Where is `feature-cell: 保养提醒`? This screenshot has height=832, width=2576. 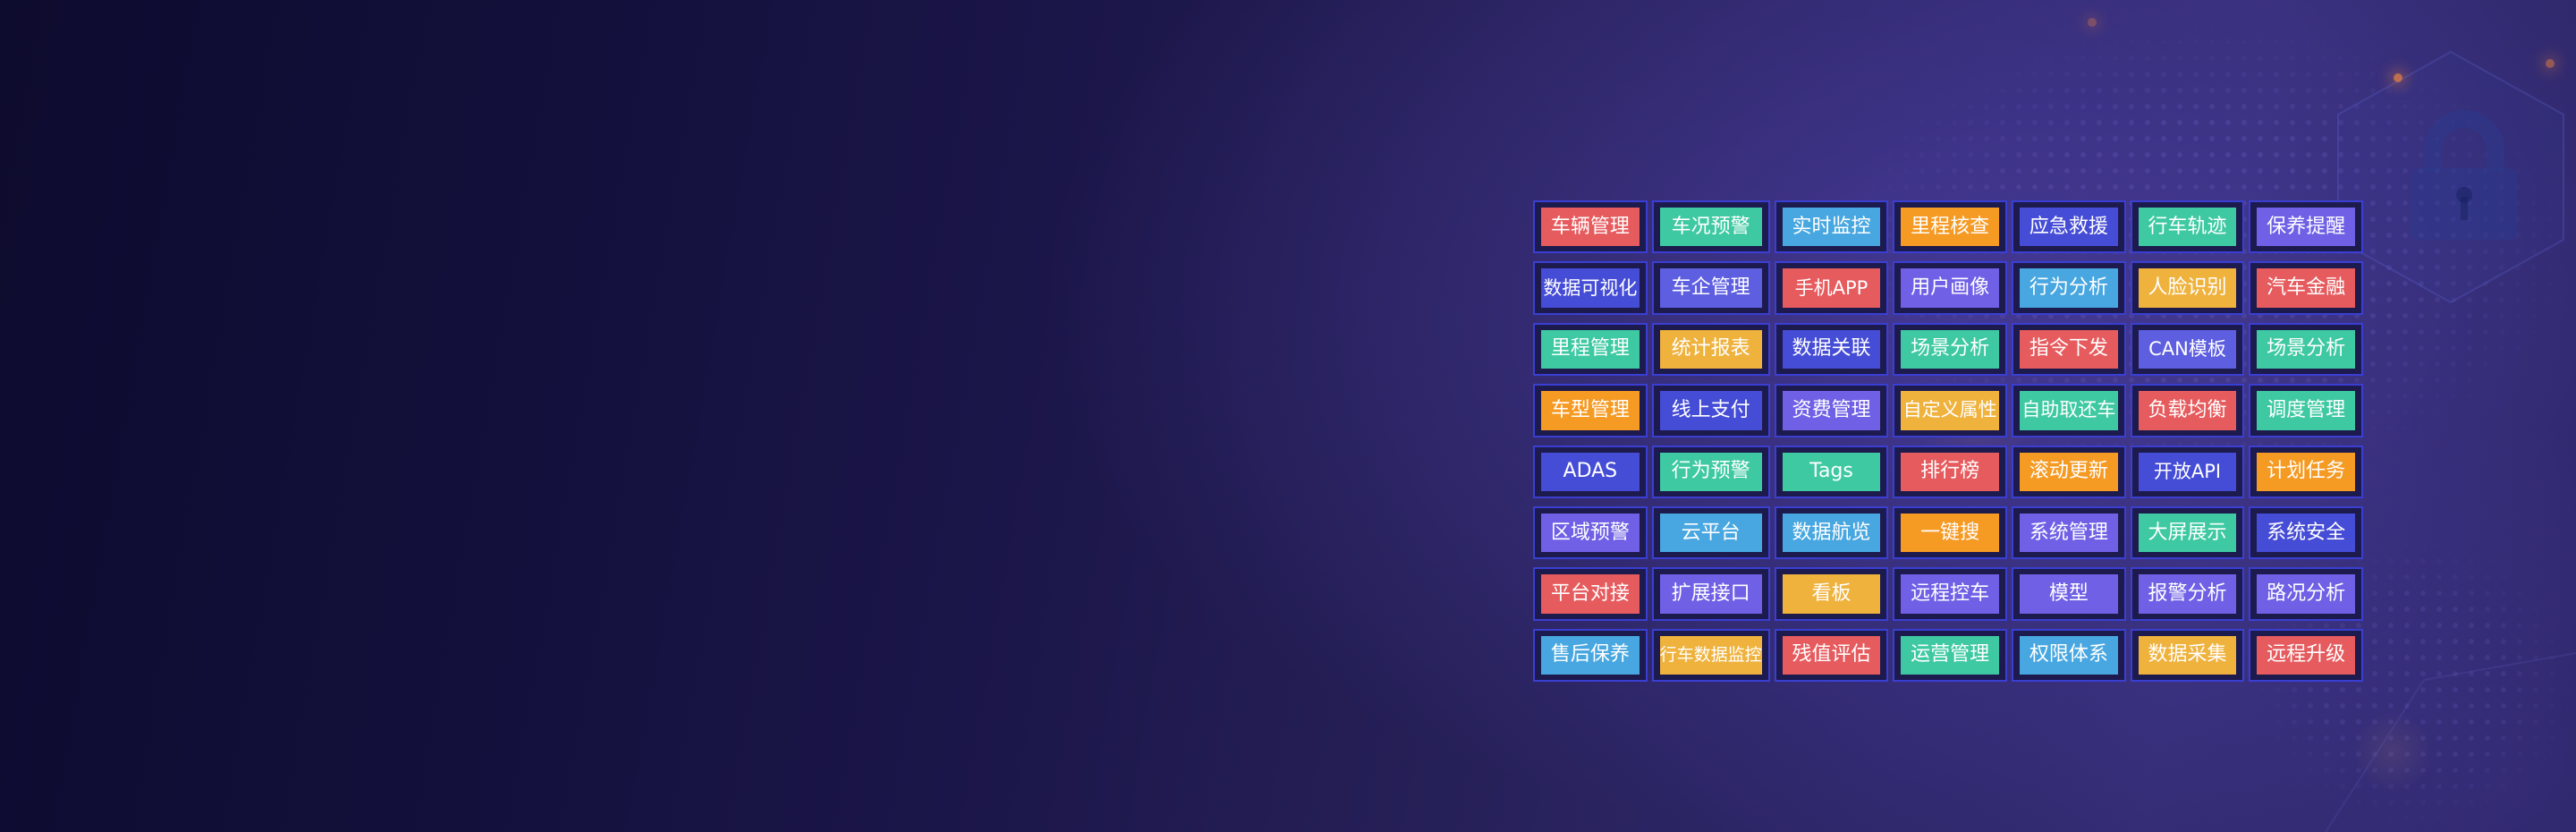
feature-cell: 保养提醒 is located at coordinates (2306, 227).